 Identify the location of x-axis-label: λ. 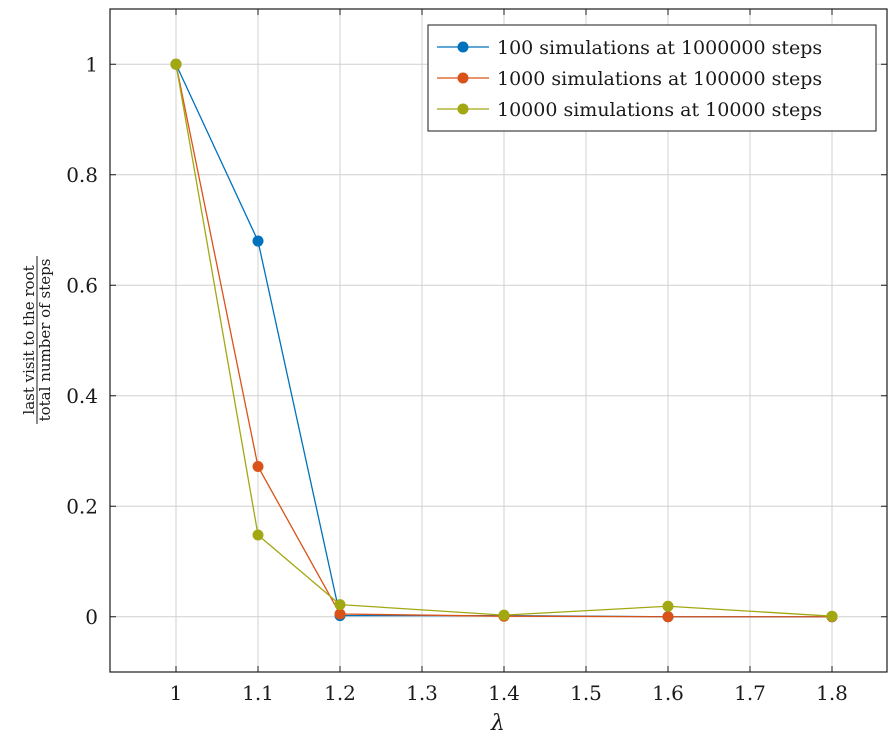
(497, 723).